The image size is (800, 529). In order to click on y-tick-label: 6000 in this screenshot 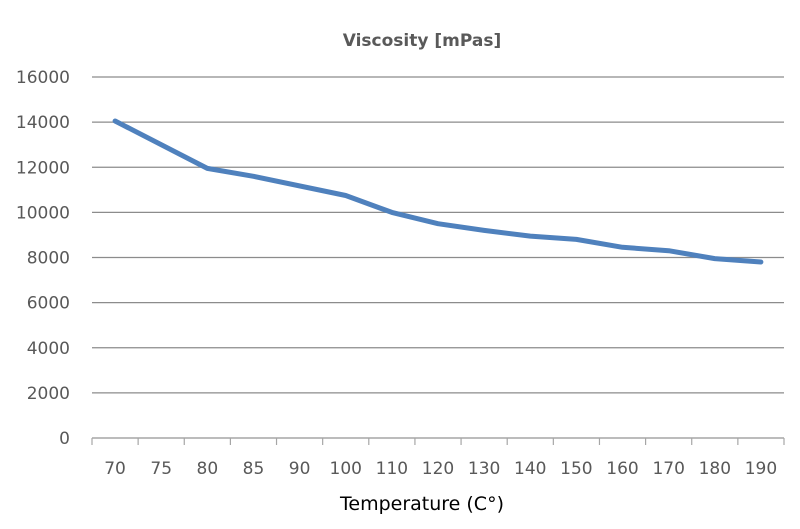, I will do `click(48, 304)`.